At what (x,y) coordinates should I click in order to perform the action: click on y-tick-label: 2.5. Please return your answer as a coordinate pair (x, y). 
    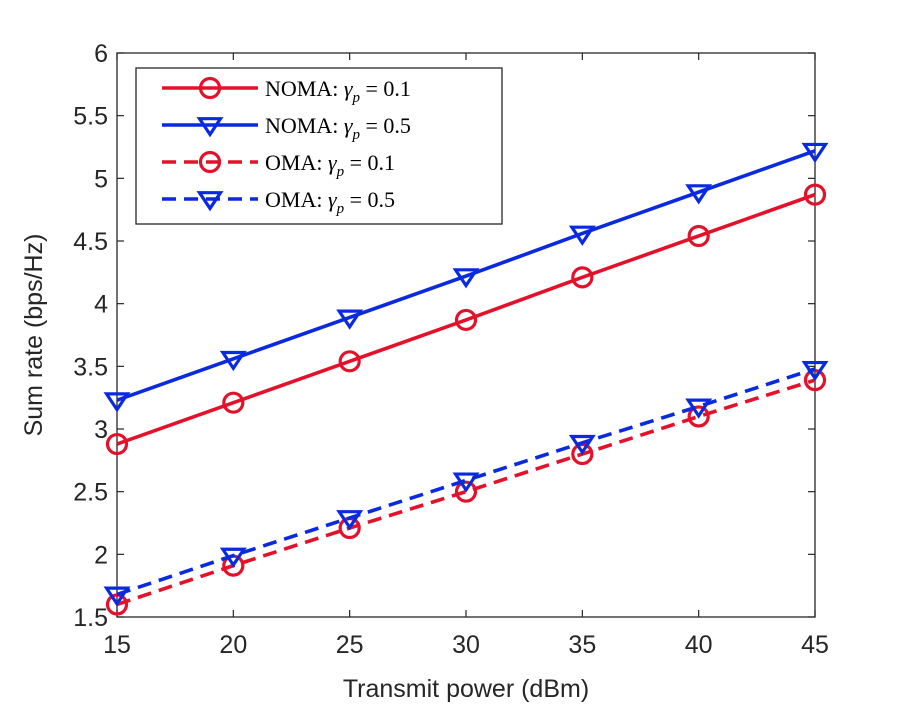
    Looking at the image, I should click on (90, 493).